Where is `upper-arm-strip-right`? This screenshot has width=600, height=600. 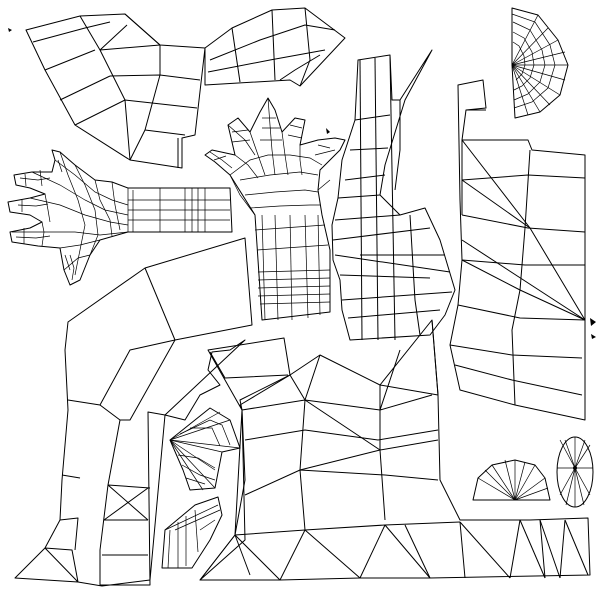 upper-arm-strip-right is located at coordinates (275, 47).